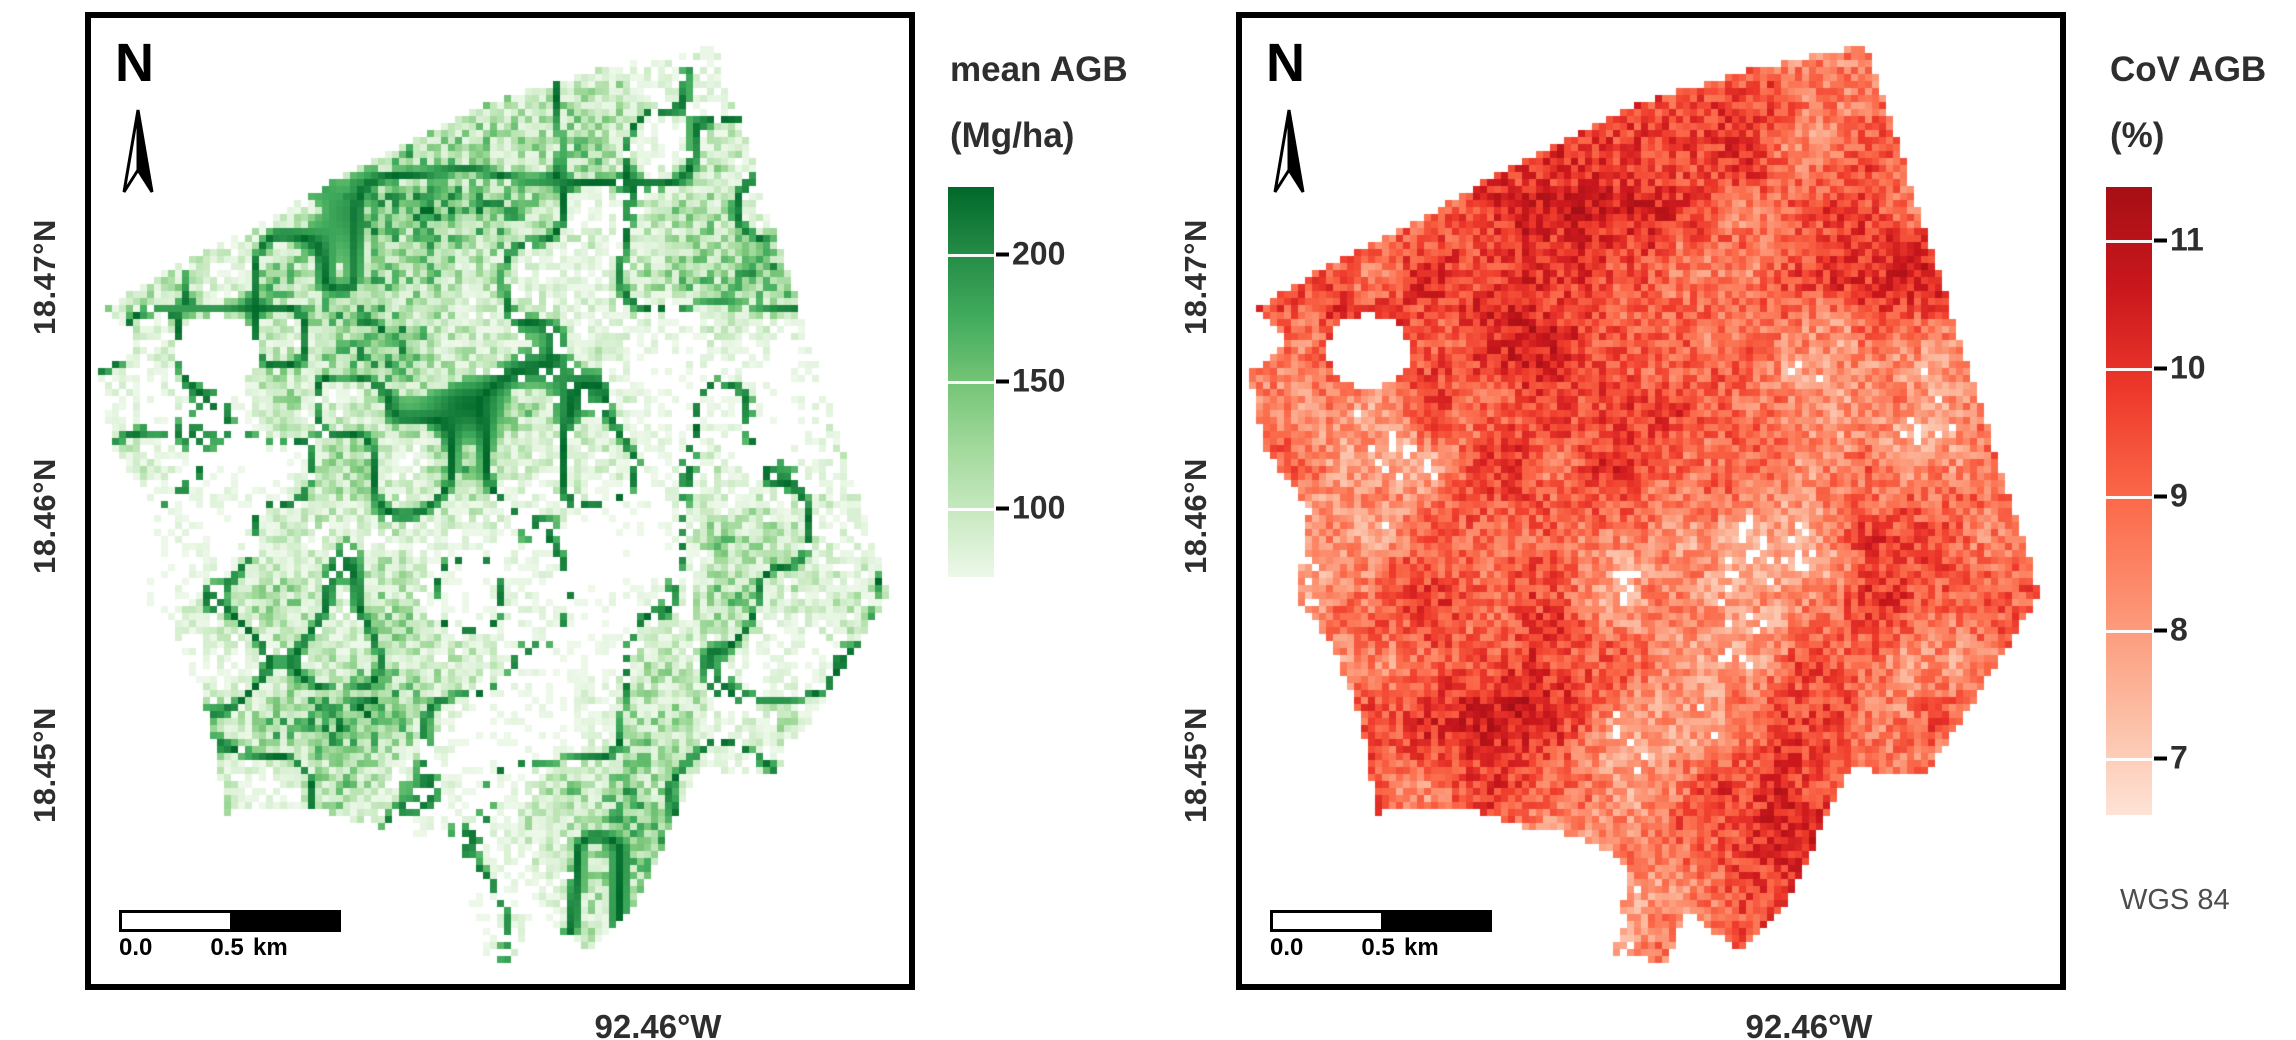 This screenshot has width=2296, height=1040. I want to click on tick-label: 9, so click(2179, 495).